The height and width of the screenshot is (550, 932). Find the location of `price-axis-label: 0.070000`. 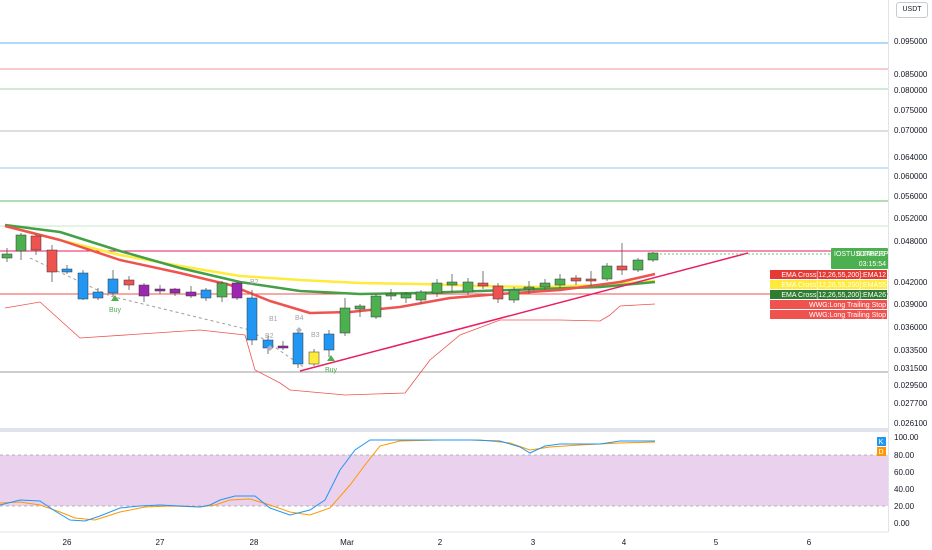

price-axis-label: 0.070000 is located at coordinates (911, 130).